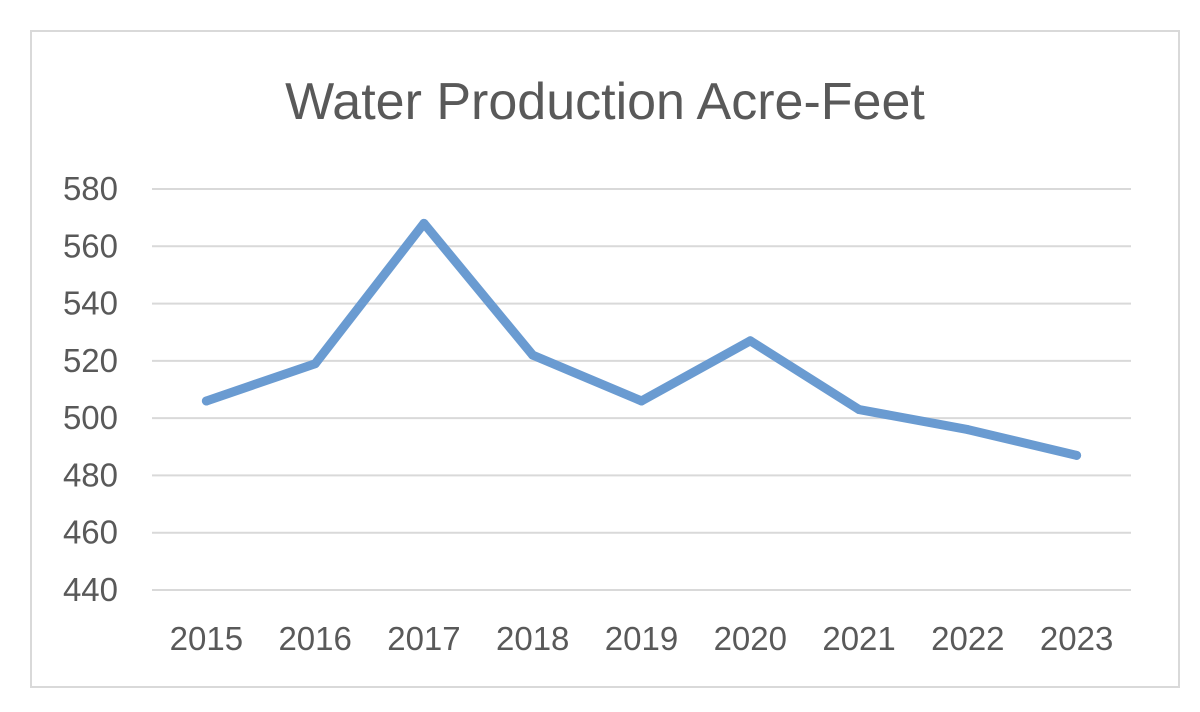  Describe the element at coordinates (90, 360) in the screenshot. I see `y-tick-label: 520` at that location.